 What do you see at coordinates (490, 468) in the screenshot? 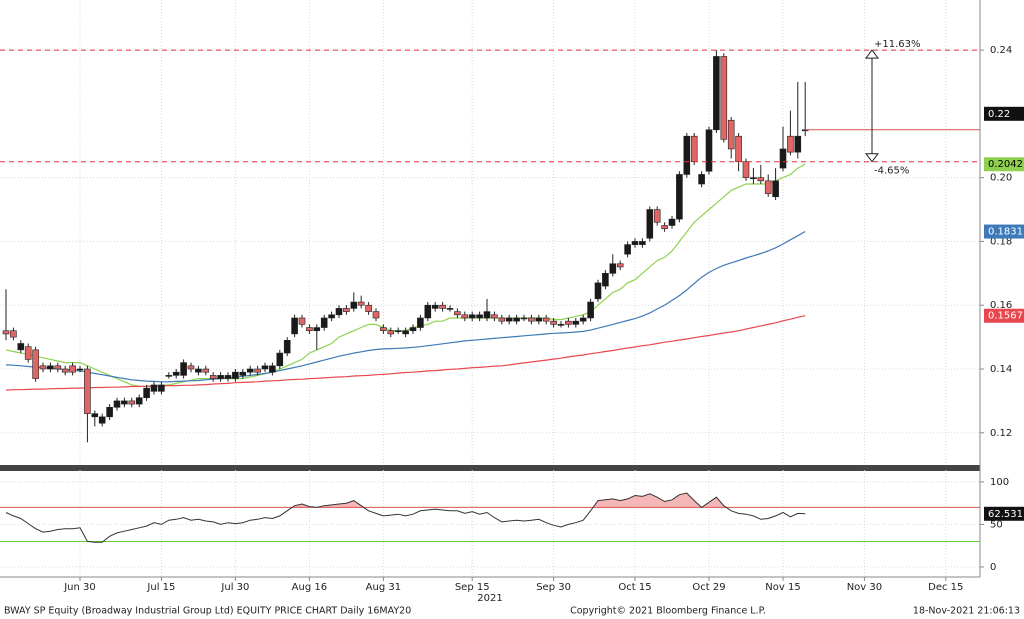
I see `panel-separator` at bounding box center [490, 468].